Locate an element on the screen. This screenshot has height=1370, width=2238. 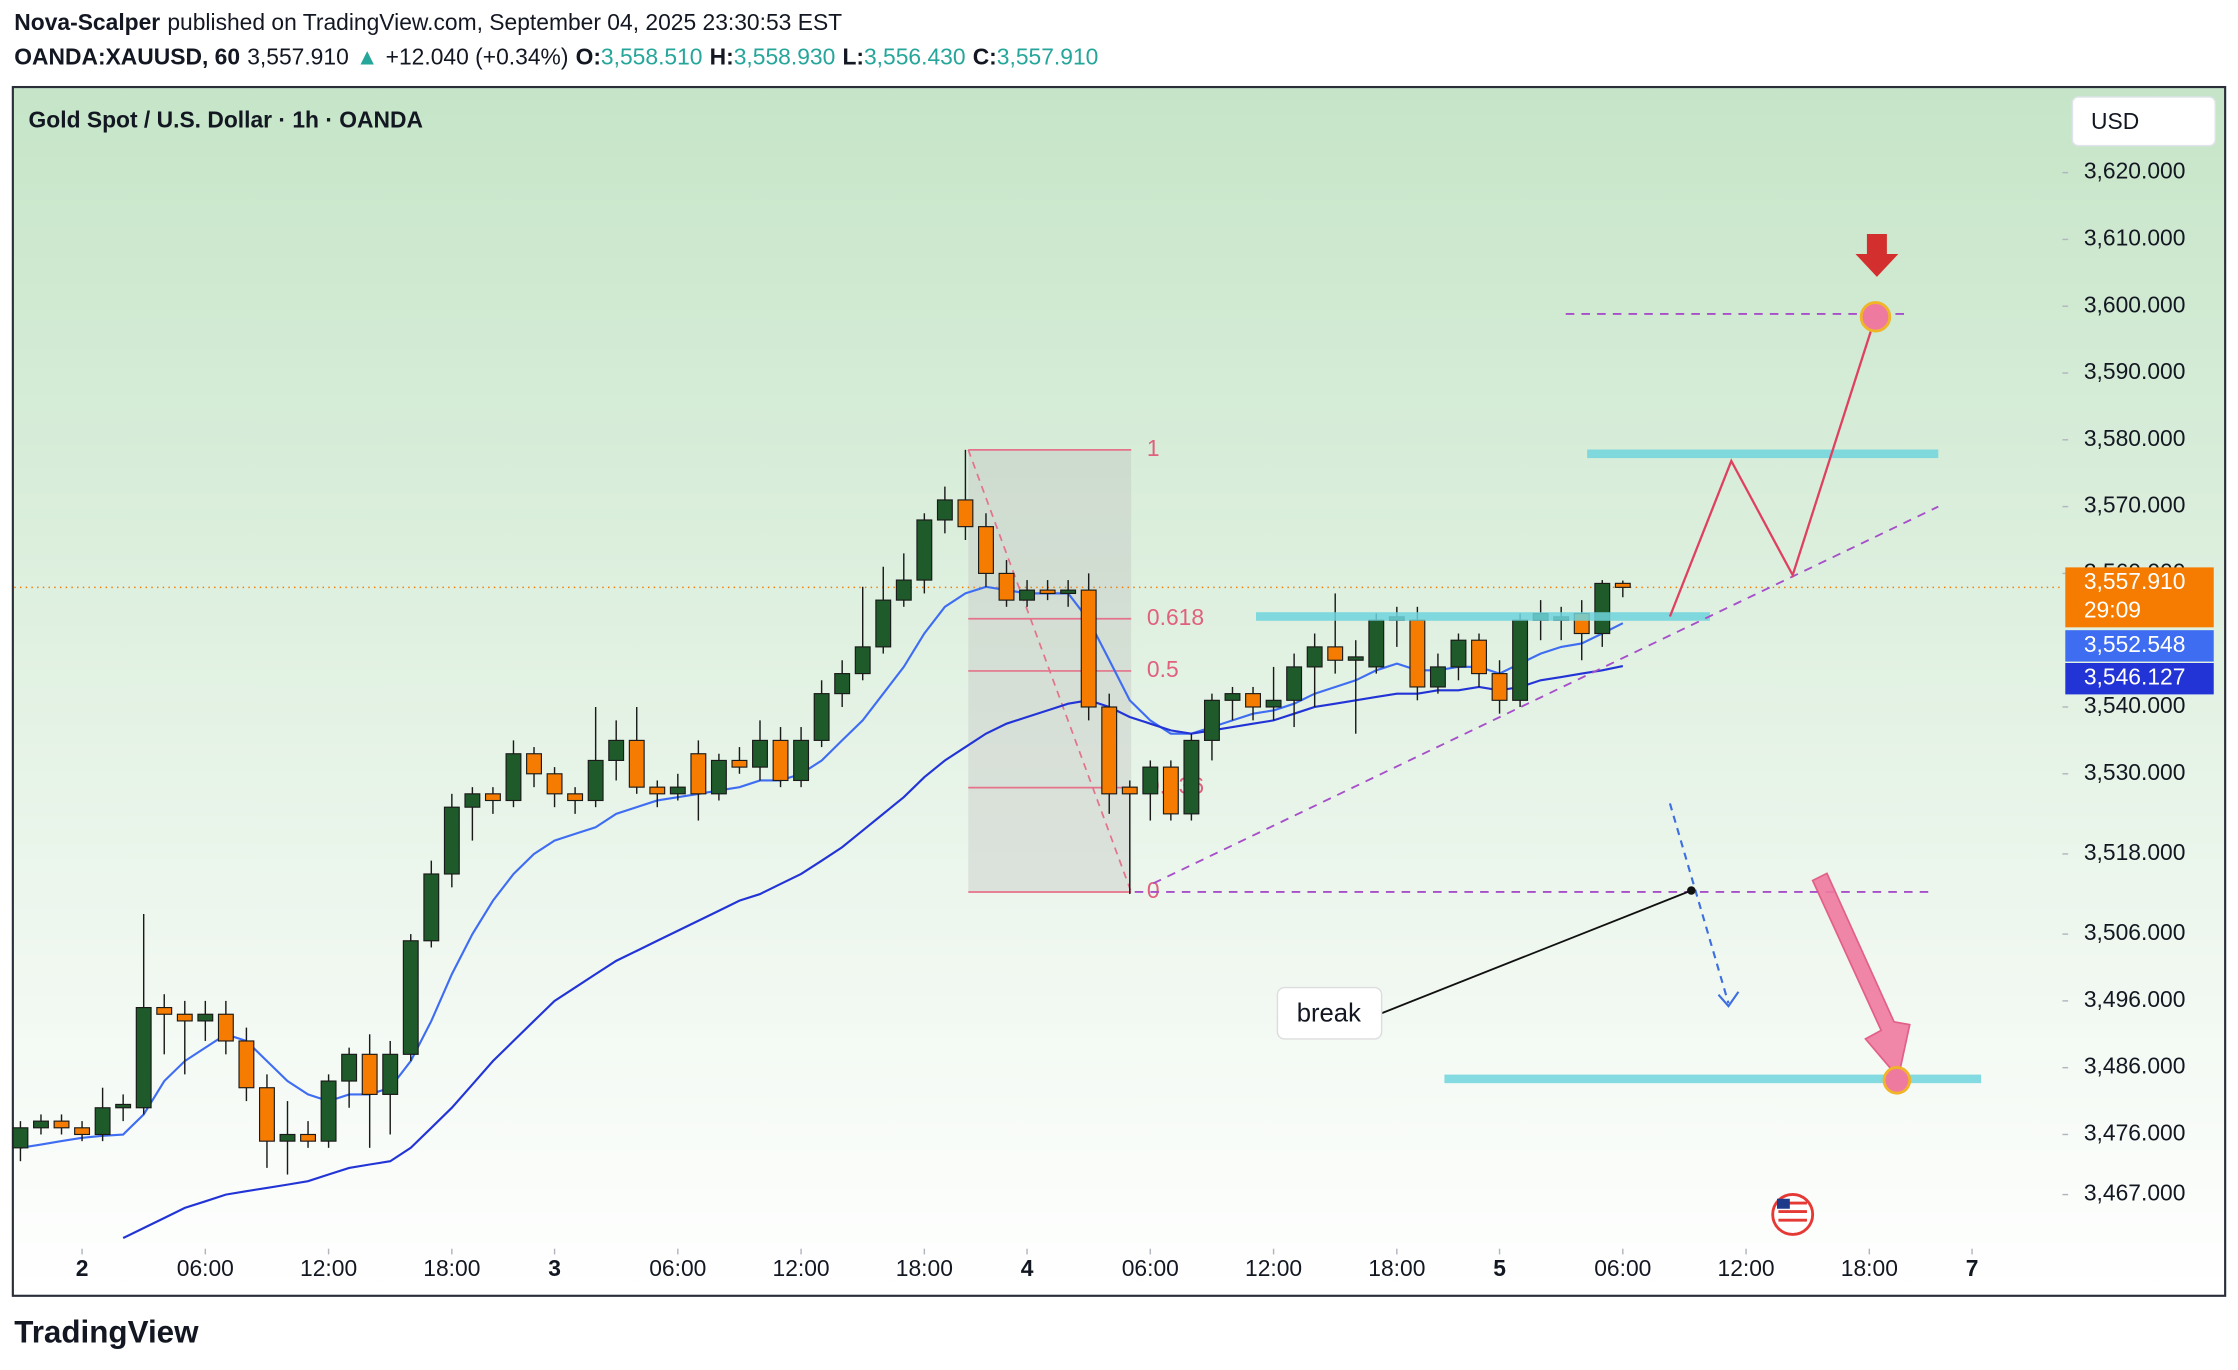
last-price-badge is located at coordinates (2139, 597).